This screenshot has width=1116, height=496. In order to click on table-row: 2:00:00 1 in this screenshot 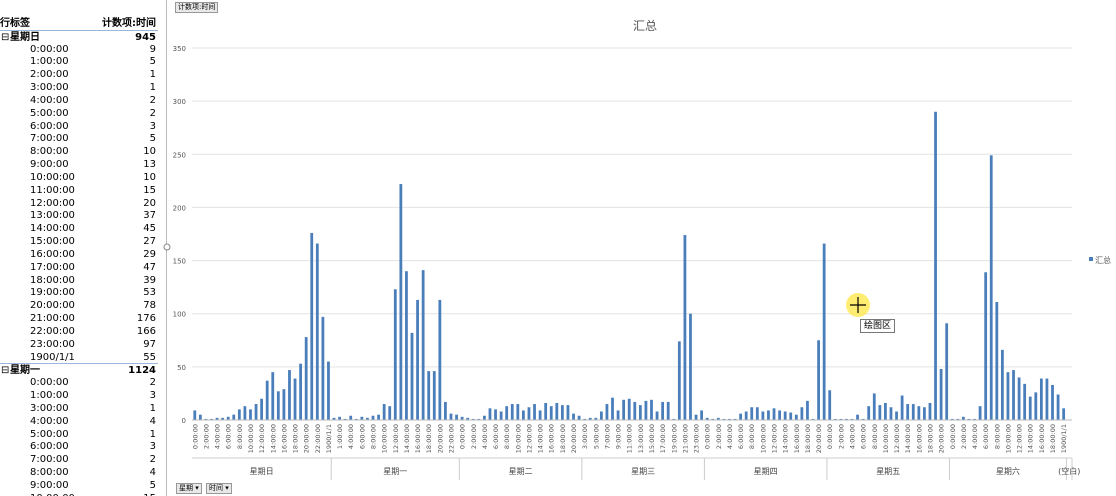, I will do `click(79, 74)`.